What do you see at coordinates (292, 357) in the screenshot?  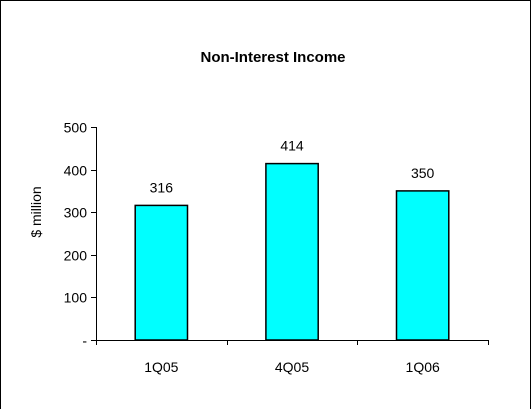 I see `x-axis-ticks: 1Q05 4Q05 1Q06` at bounding box center [292, 357].